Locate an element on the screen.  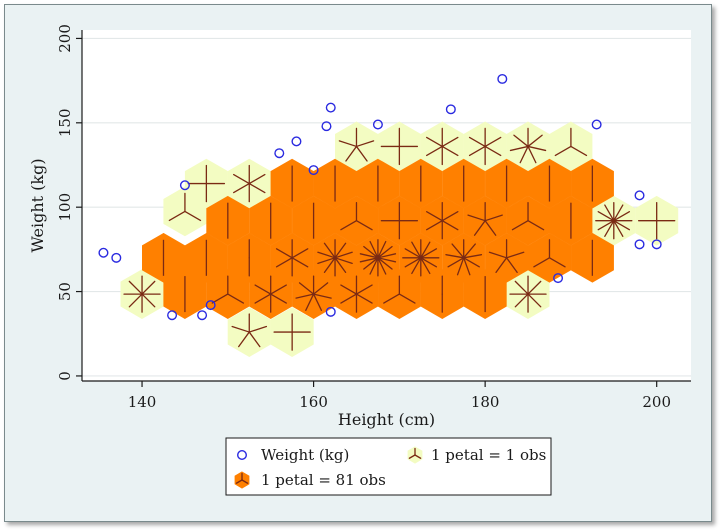
y-tick-label: 200 is located at coordinates (65, 38).